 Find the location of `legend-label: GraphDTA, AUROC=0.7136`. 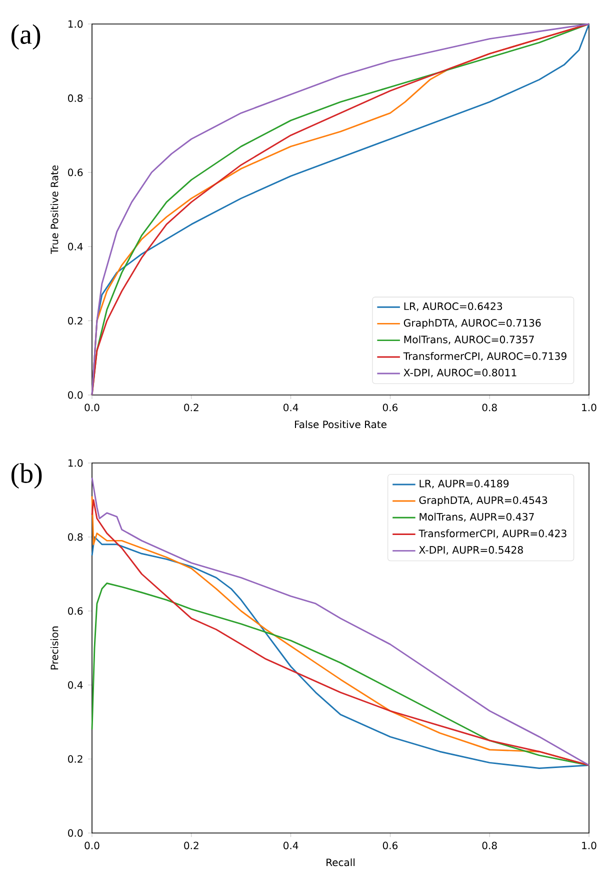

legend-label: GraphDTA, AUROC=0.7136 is located at coordinates (472, 323).